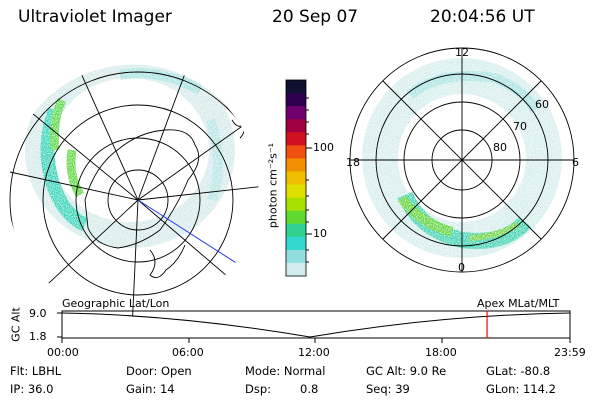 The height and width of the screenshot is (400, 600). I want to click on mlt-label-12: 12, so click(462, 52).